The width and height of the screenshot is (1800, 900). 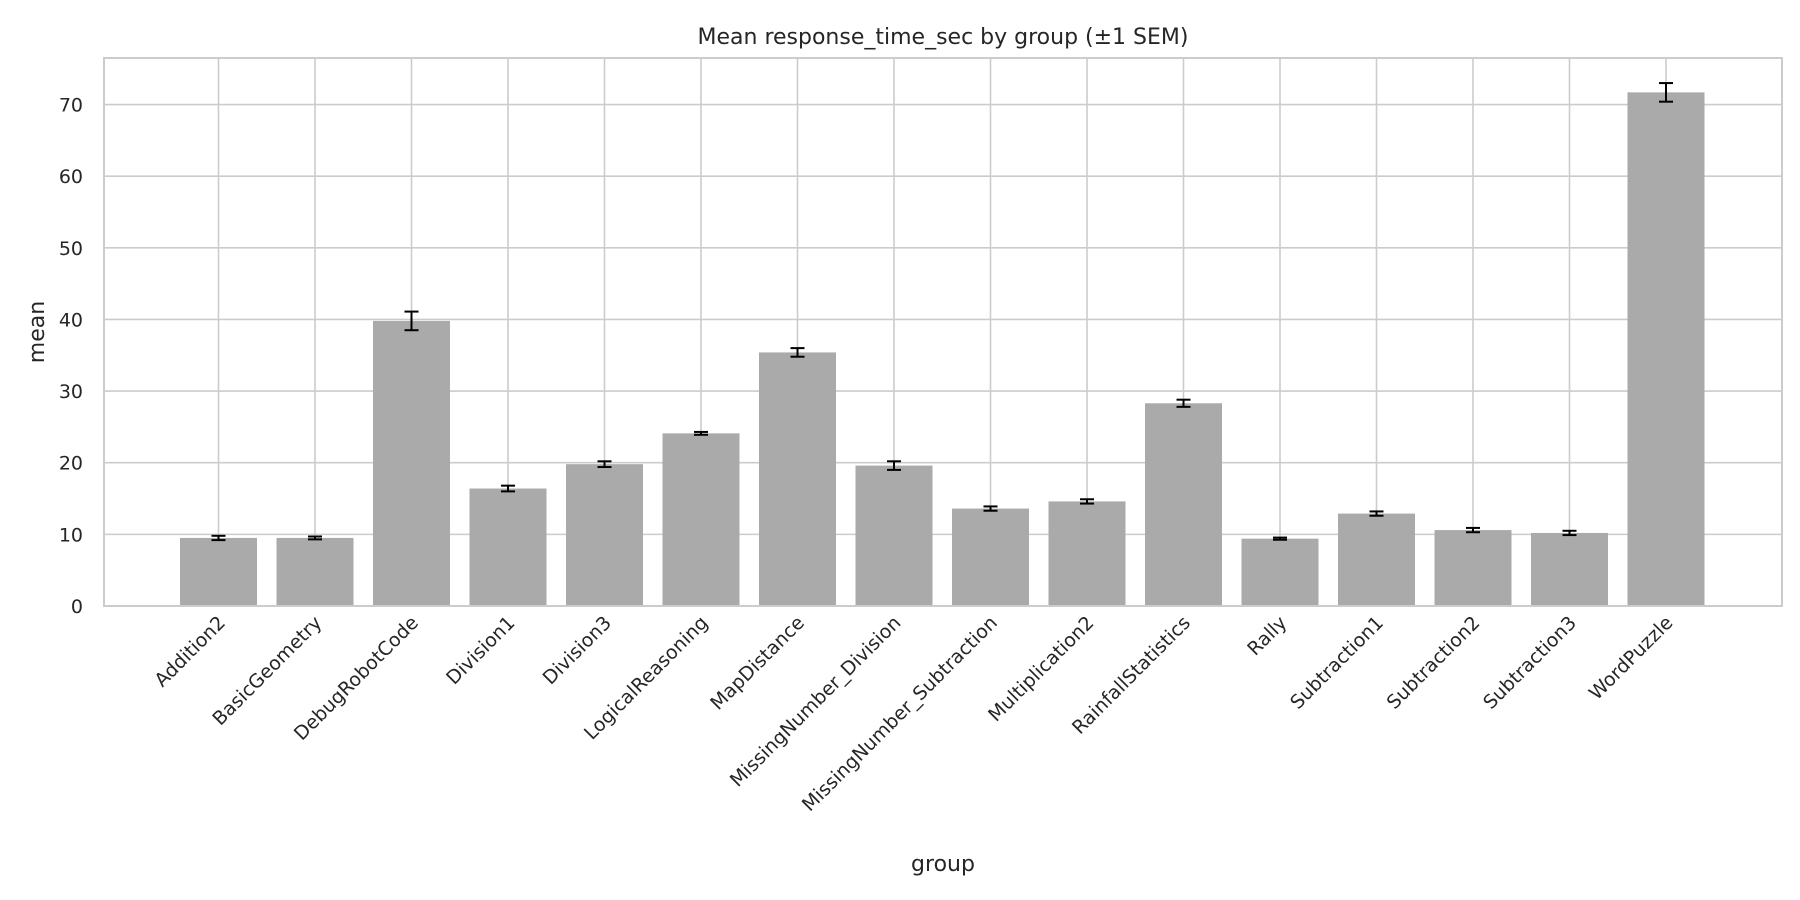 I want to click on bar-missingnumber_division, so click(x=894, y=535).